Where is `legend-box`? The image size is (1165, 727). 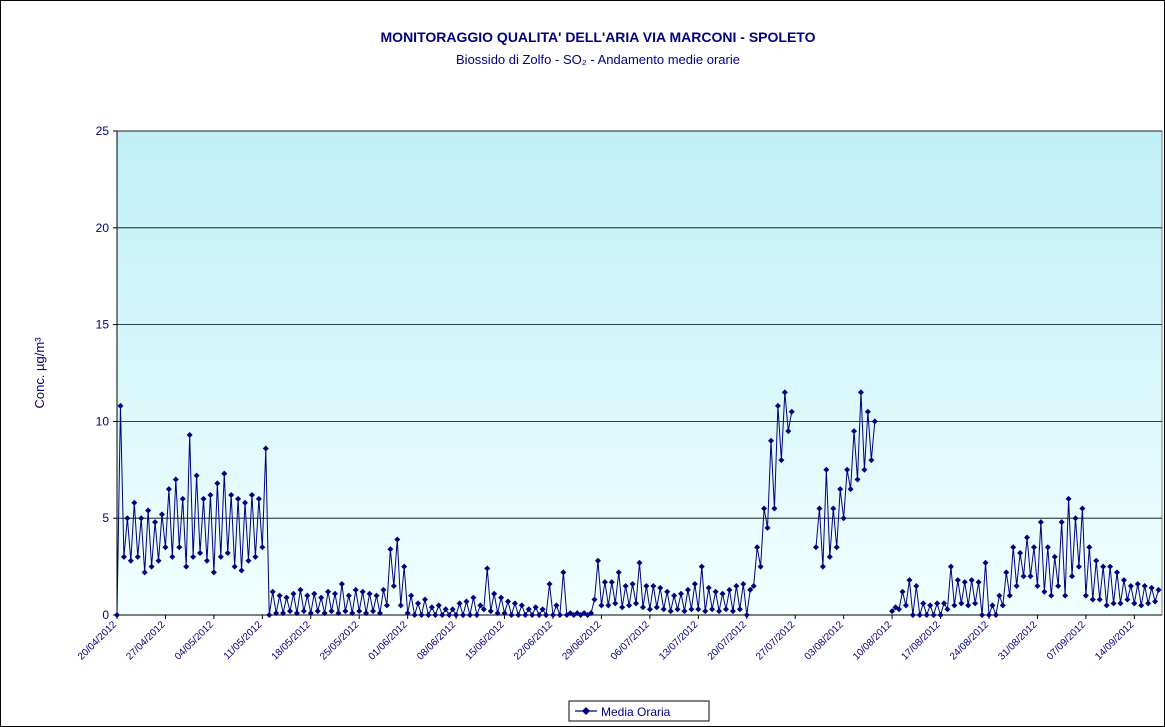 legend-box is located at coordinates (639, 711).